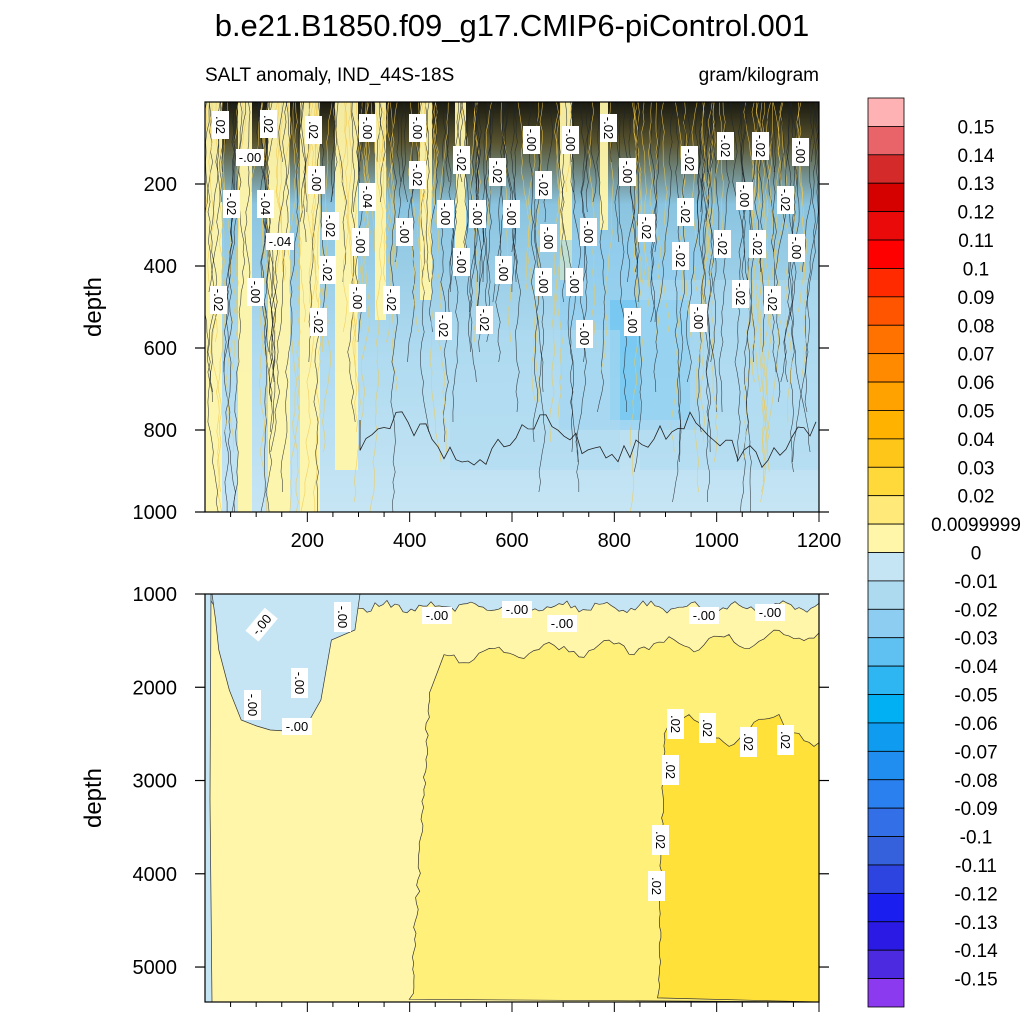 Image resolution: width=1024 pixels, height=1024 pixels. What do you see at coordinates (426, 201) in the screenshot?
I see `top-warm-band` at bounding box center [426, 201].